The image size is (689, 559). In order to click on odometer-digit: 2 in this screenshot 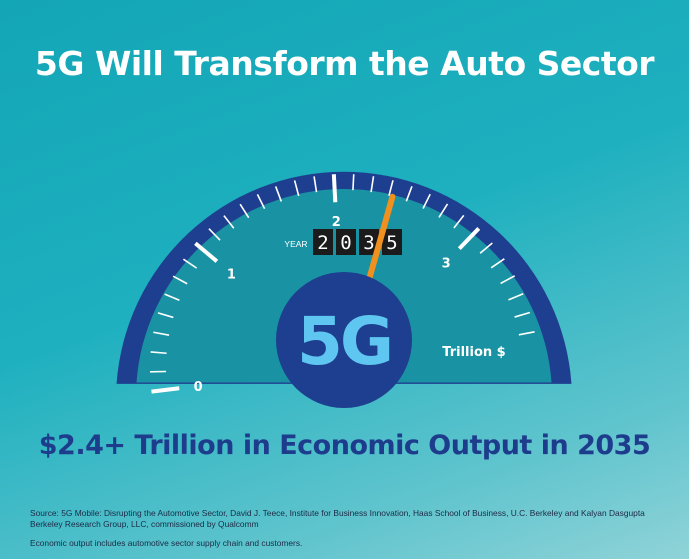, I will do `click(322, 243)`.